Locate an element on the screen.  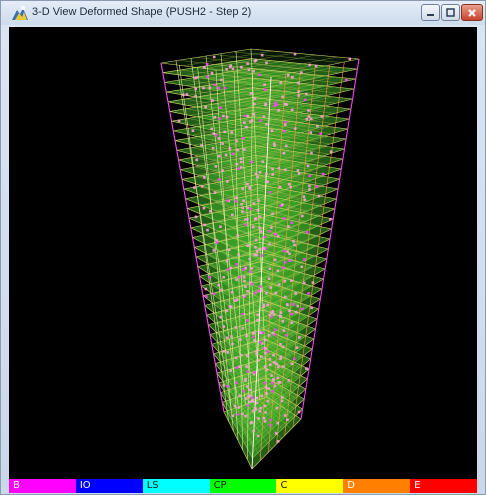
maximize-button is located at coordinates (450, 12).